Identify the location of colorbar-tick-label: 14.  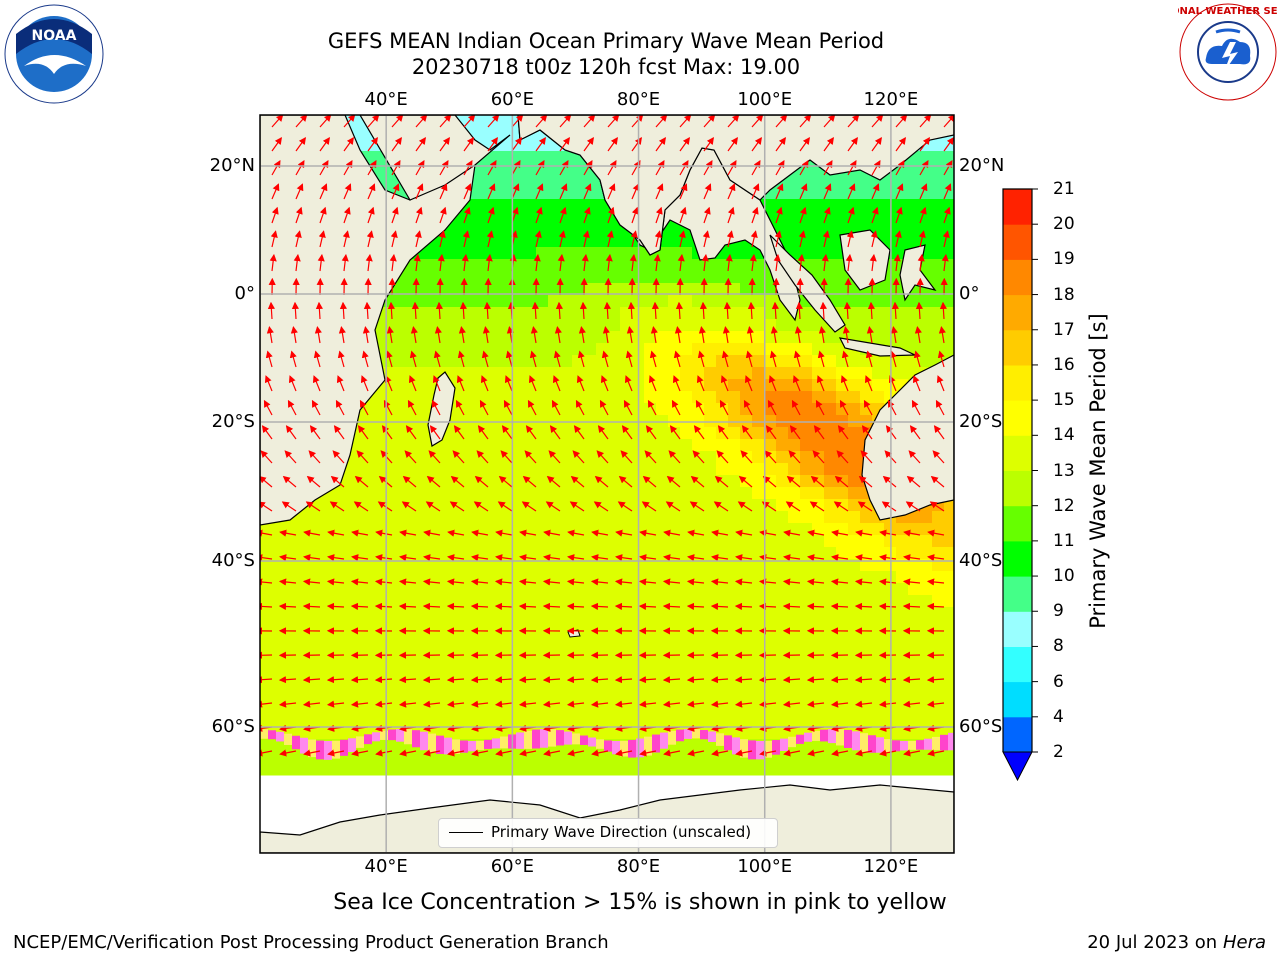
(1064, 435).